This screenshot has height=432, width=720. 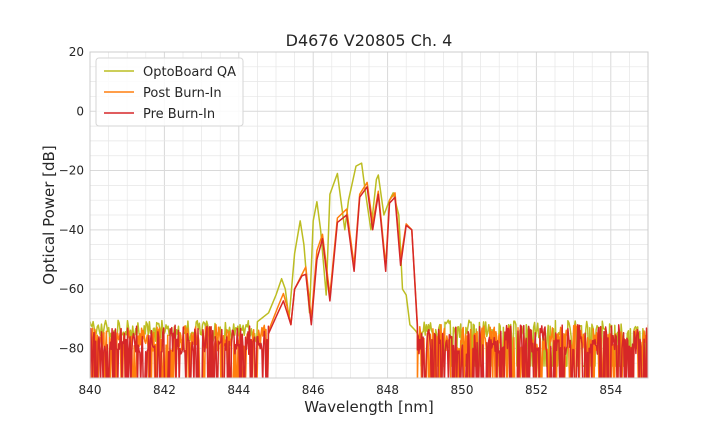 What do you see at coordinates (387, 390) in the screenshot?
I see `x-tick-label: 848` at bounding box center [387, 390].